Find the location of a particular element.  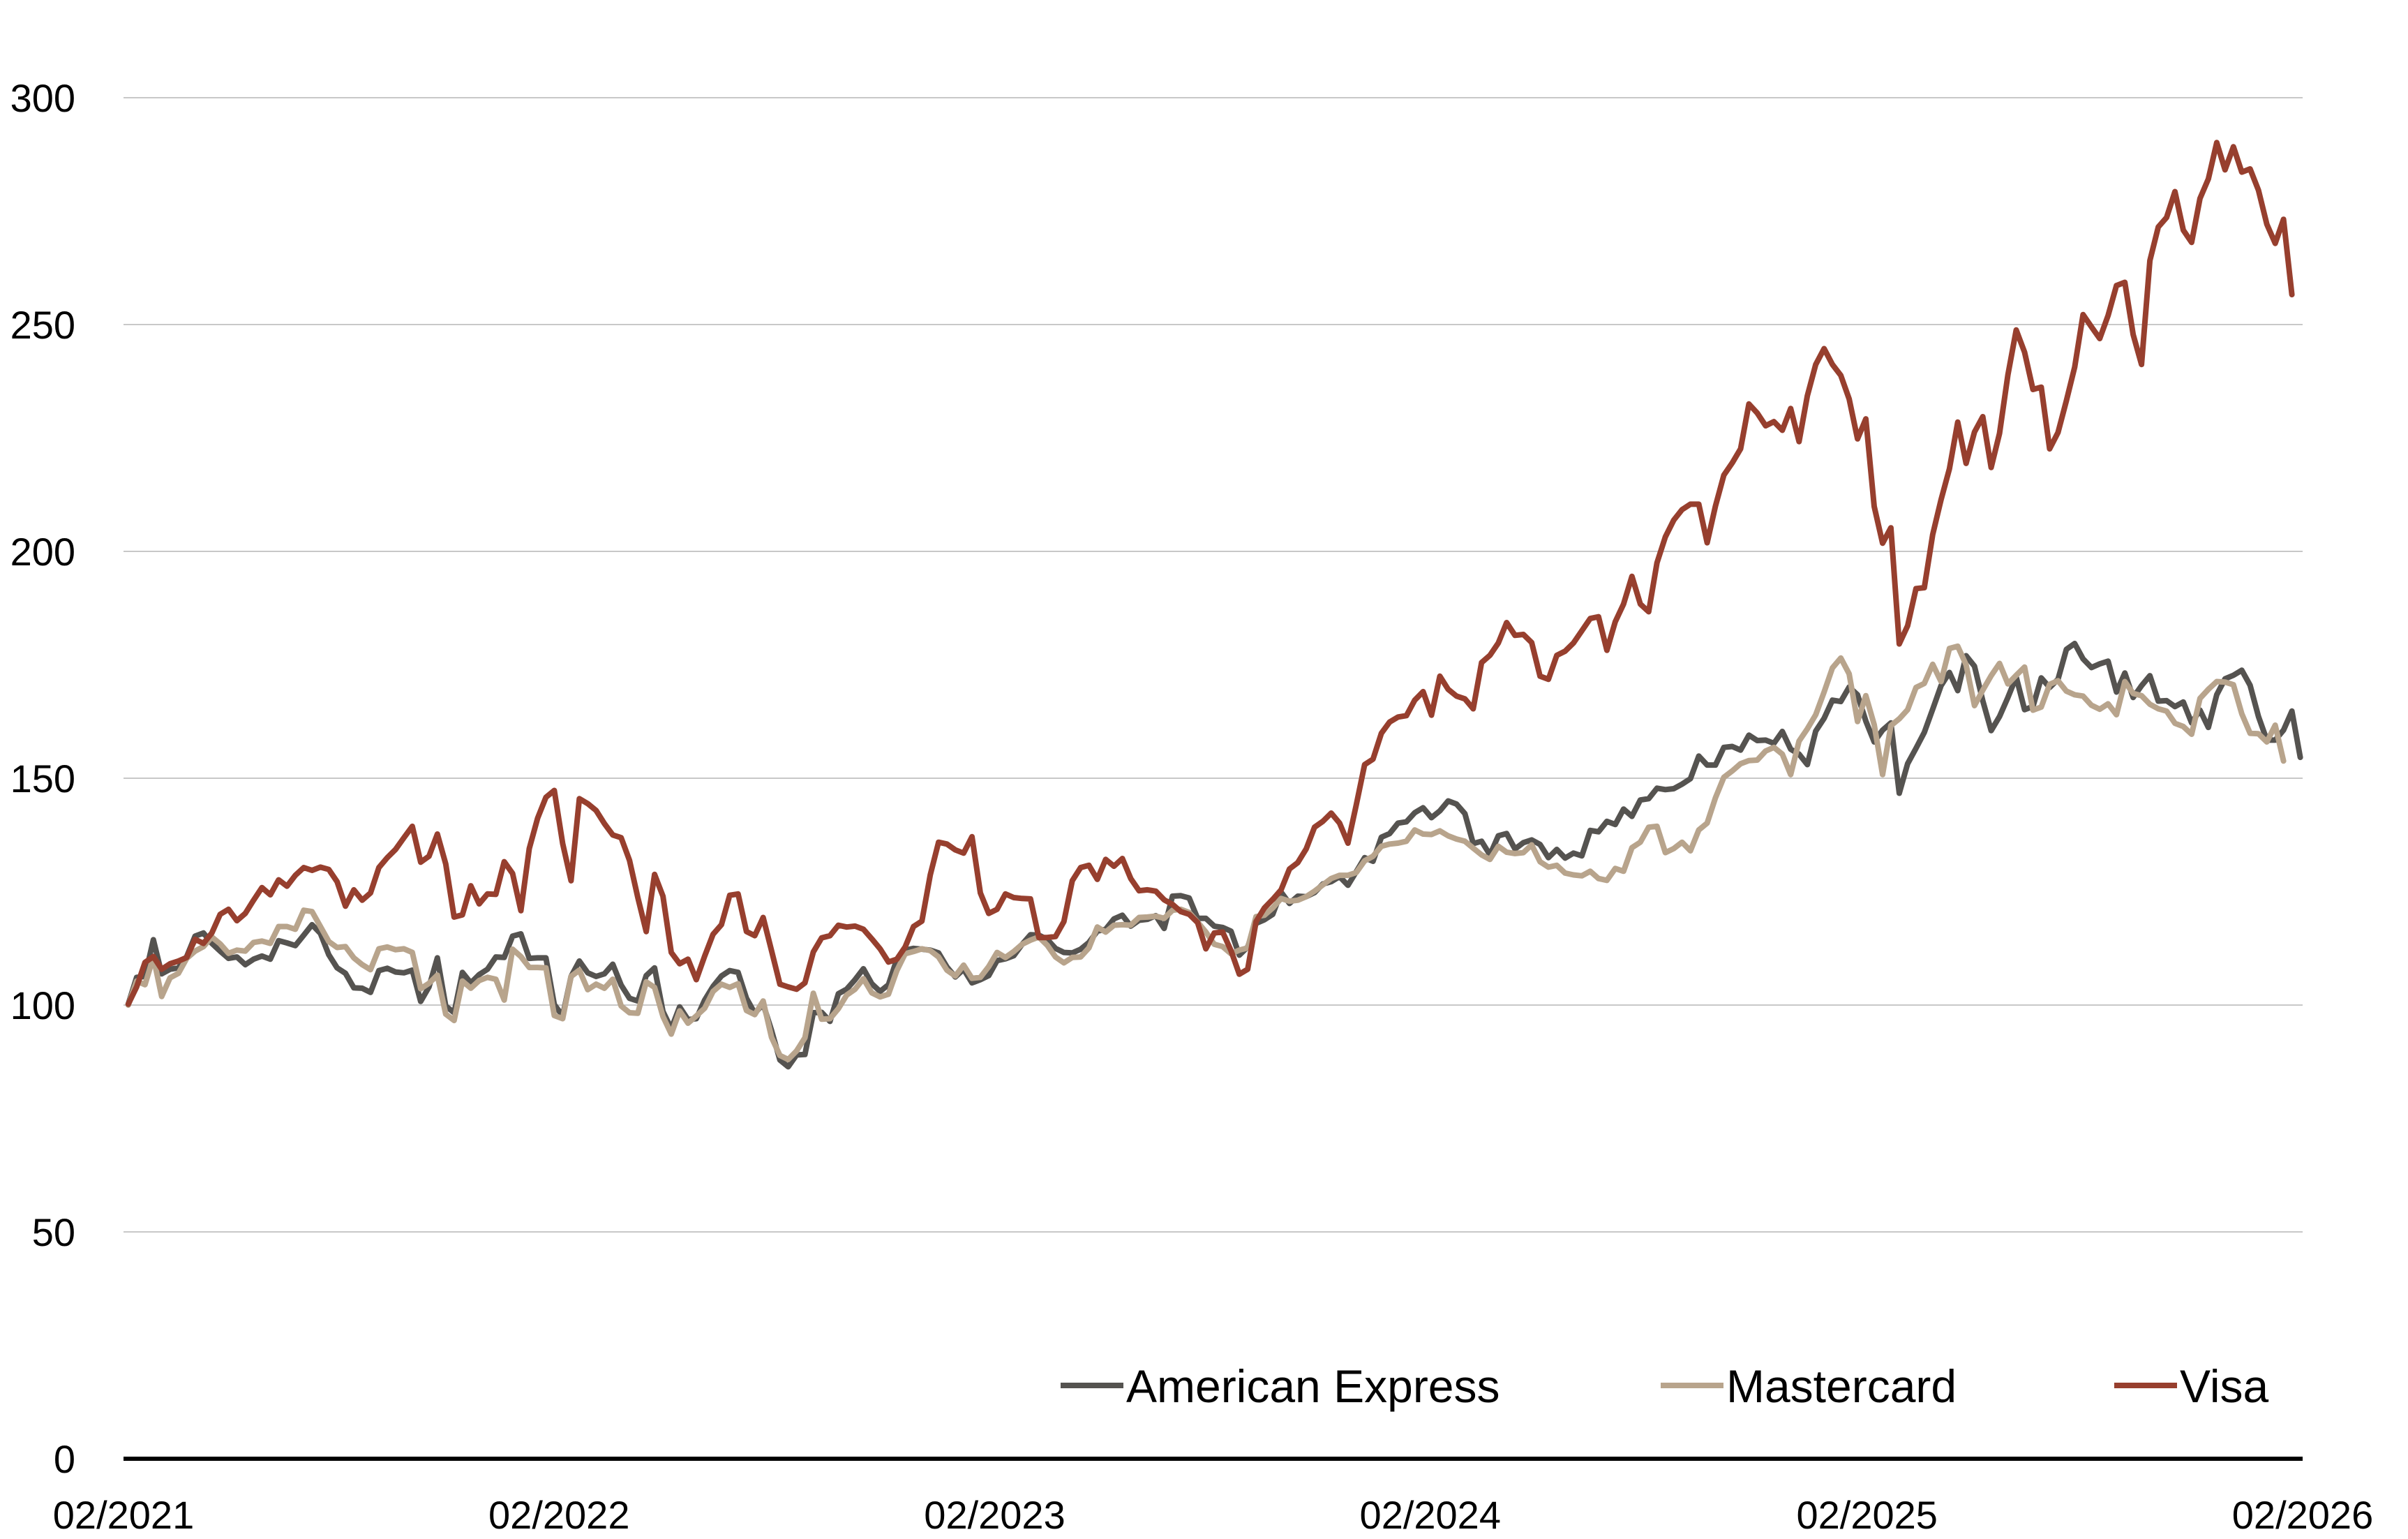

y-tick-label: 200 is located at coordinates (43, 552).